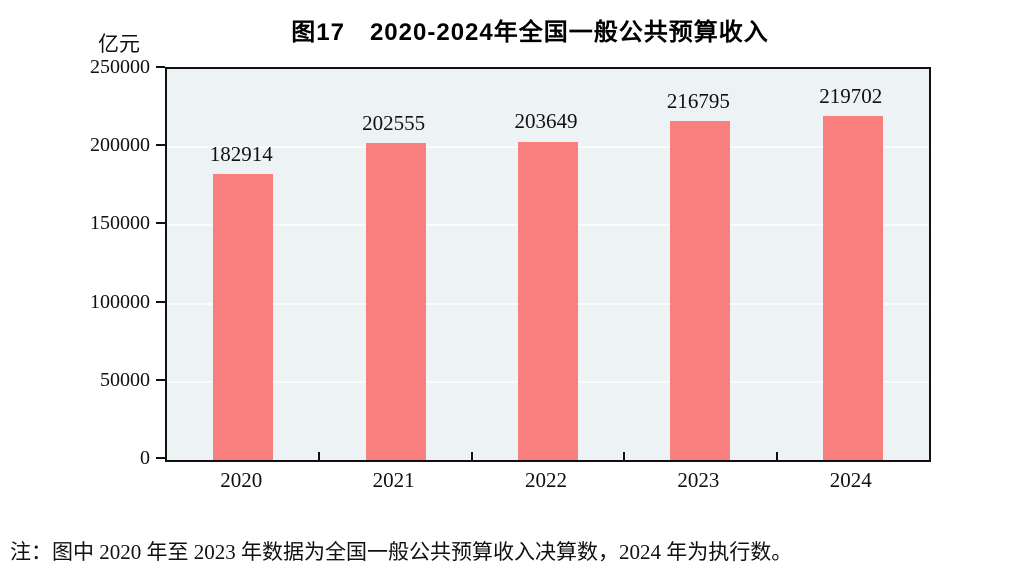 Image resolution: width=1024 pixels, height=581 pixels. Describe the element at coordinates (698, 480) in the screenshot. I see `x-tick-label: 2023` at that location.